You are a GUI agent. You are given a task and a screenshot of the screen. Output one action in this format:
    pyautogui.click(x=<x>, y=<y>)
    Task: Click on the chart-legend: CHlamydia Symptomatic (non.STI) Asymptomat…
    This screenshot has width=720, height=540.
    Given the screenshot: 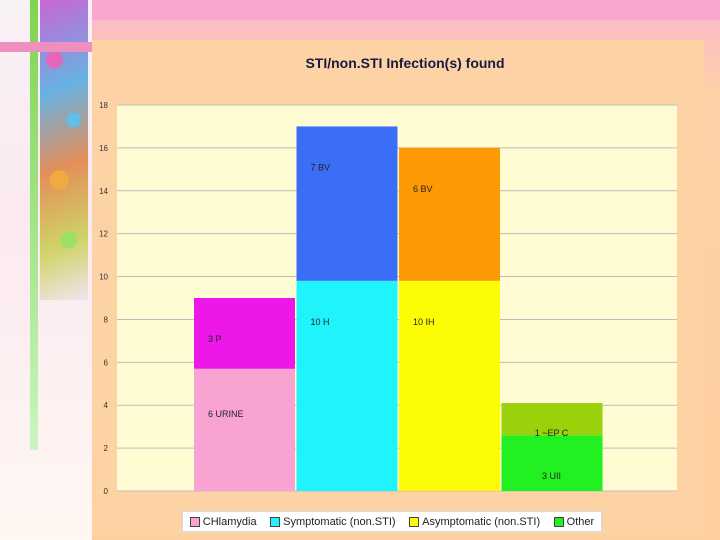 What is the action you would take?
    pyautogui.click(x=392, y=521)
    